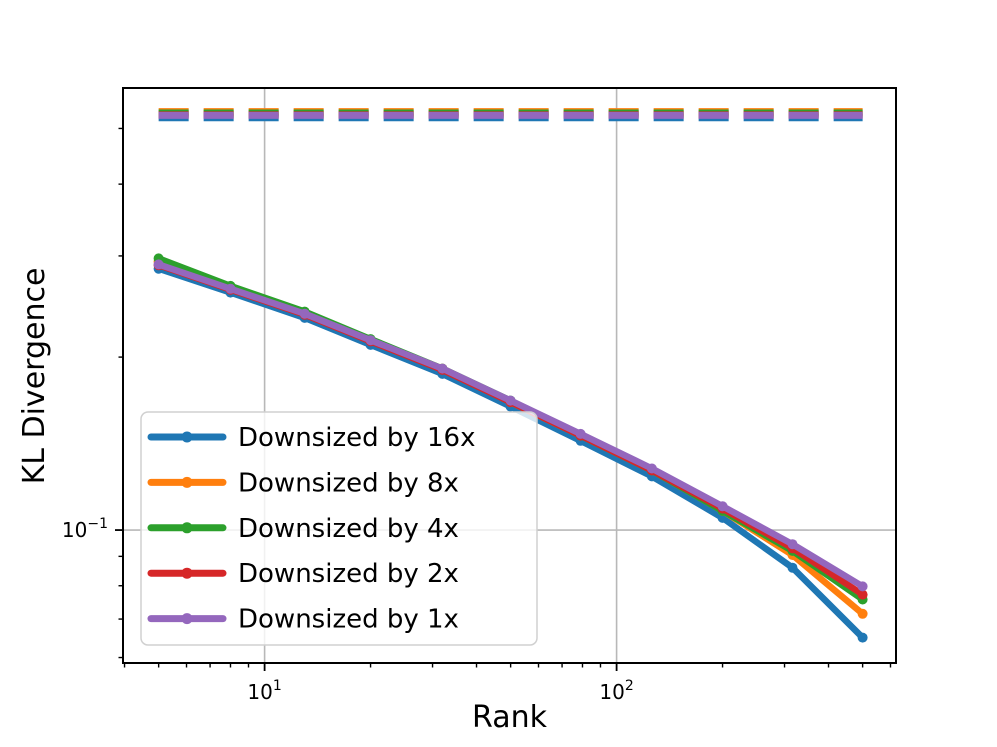 The image size is (997, 747). I want to click on axis-tick-labels: 10¹ 10² 10−1, so click(348, 610).